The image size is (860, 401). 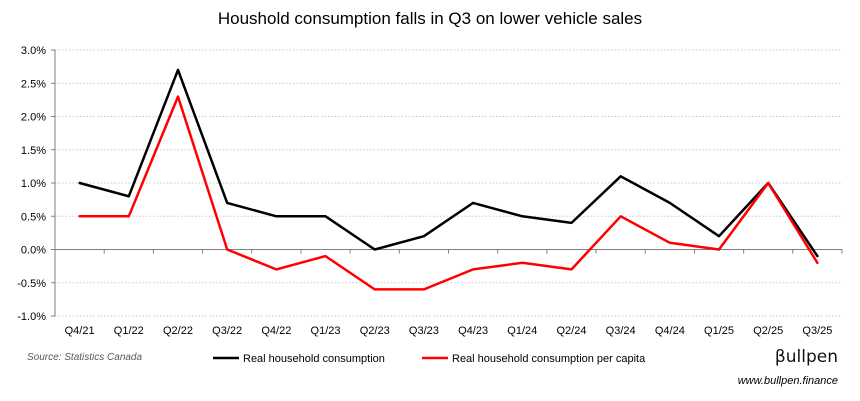 I want to click on x-tick-label: Q2/25, so click(x=768, y=331).